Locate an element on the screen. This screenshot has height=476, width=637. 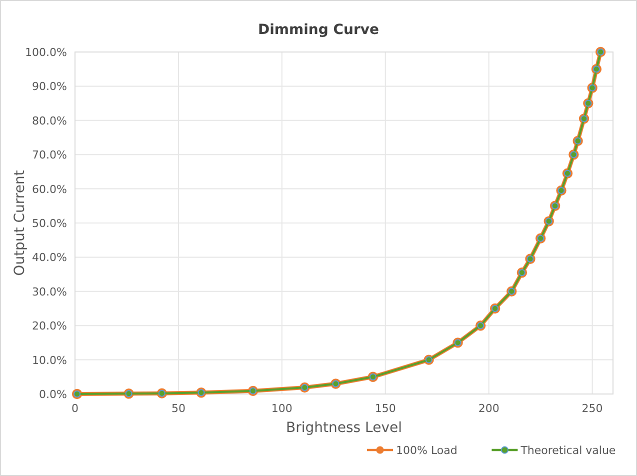
x-tick-label: 0 is located at coordinates (75, 408).